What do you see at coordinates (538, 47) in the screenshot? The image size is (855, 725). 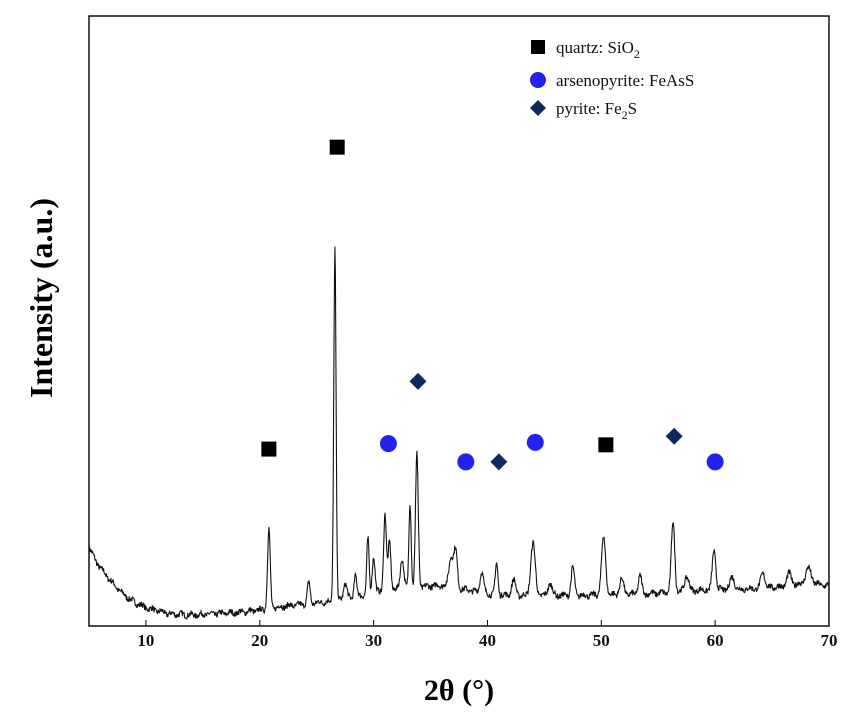 I see `legend-quartz-marker` at bounding box center [538, 47].